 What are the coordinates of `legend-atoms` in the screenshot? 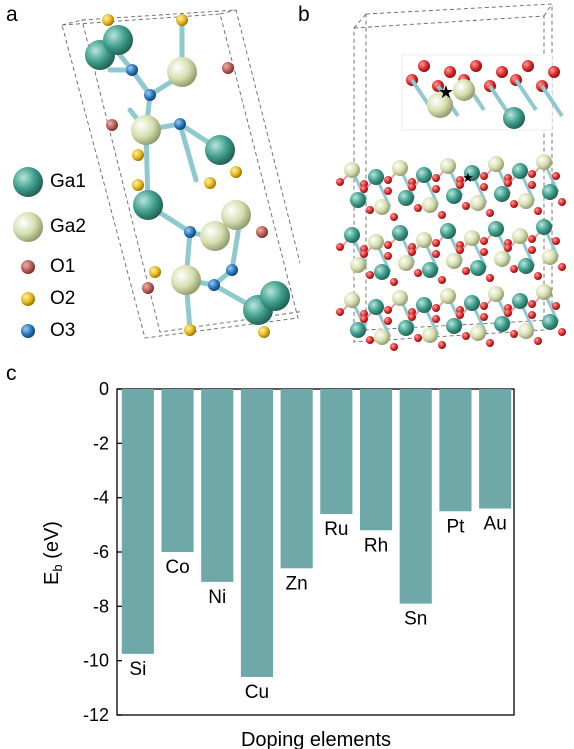 It's located at (28, 252).